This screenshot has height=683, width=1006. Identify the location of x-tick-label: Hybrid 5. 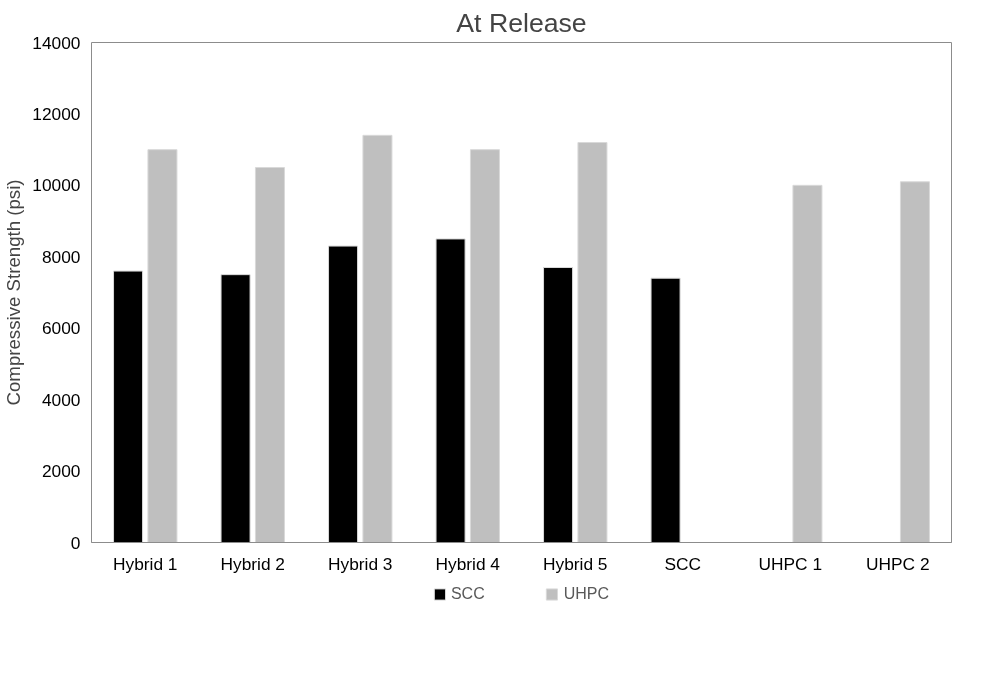
(575, 563).